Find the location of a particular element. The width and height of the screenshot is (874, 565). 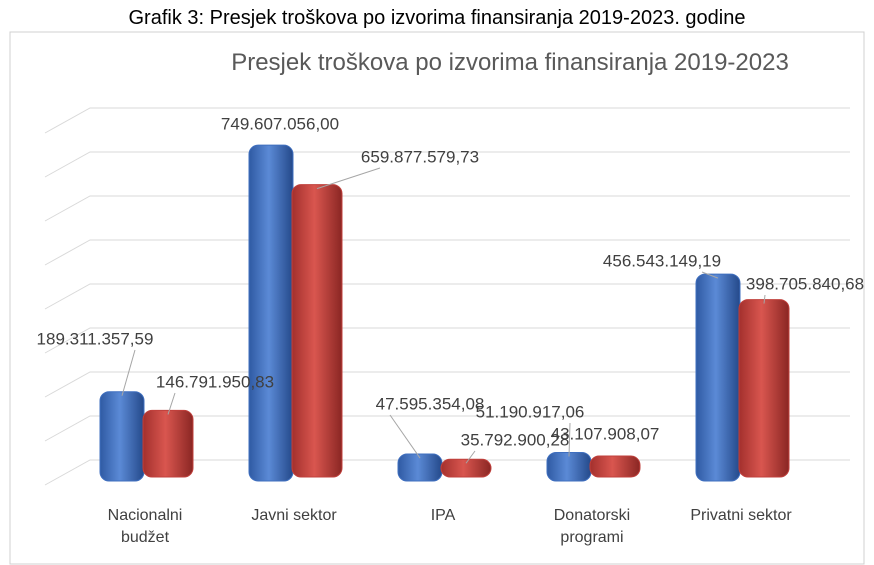

data-label: 51.190.917,06 is located at coordinates (530, 411).